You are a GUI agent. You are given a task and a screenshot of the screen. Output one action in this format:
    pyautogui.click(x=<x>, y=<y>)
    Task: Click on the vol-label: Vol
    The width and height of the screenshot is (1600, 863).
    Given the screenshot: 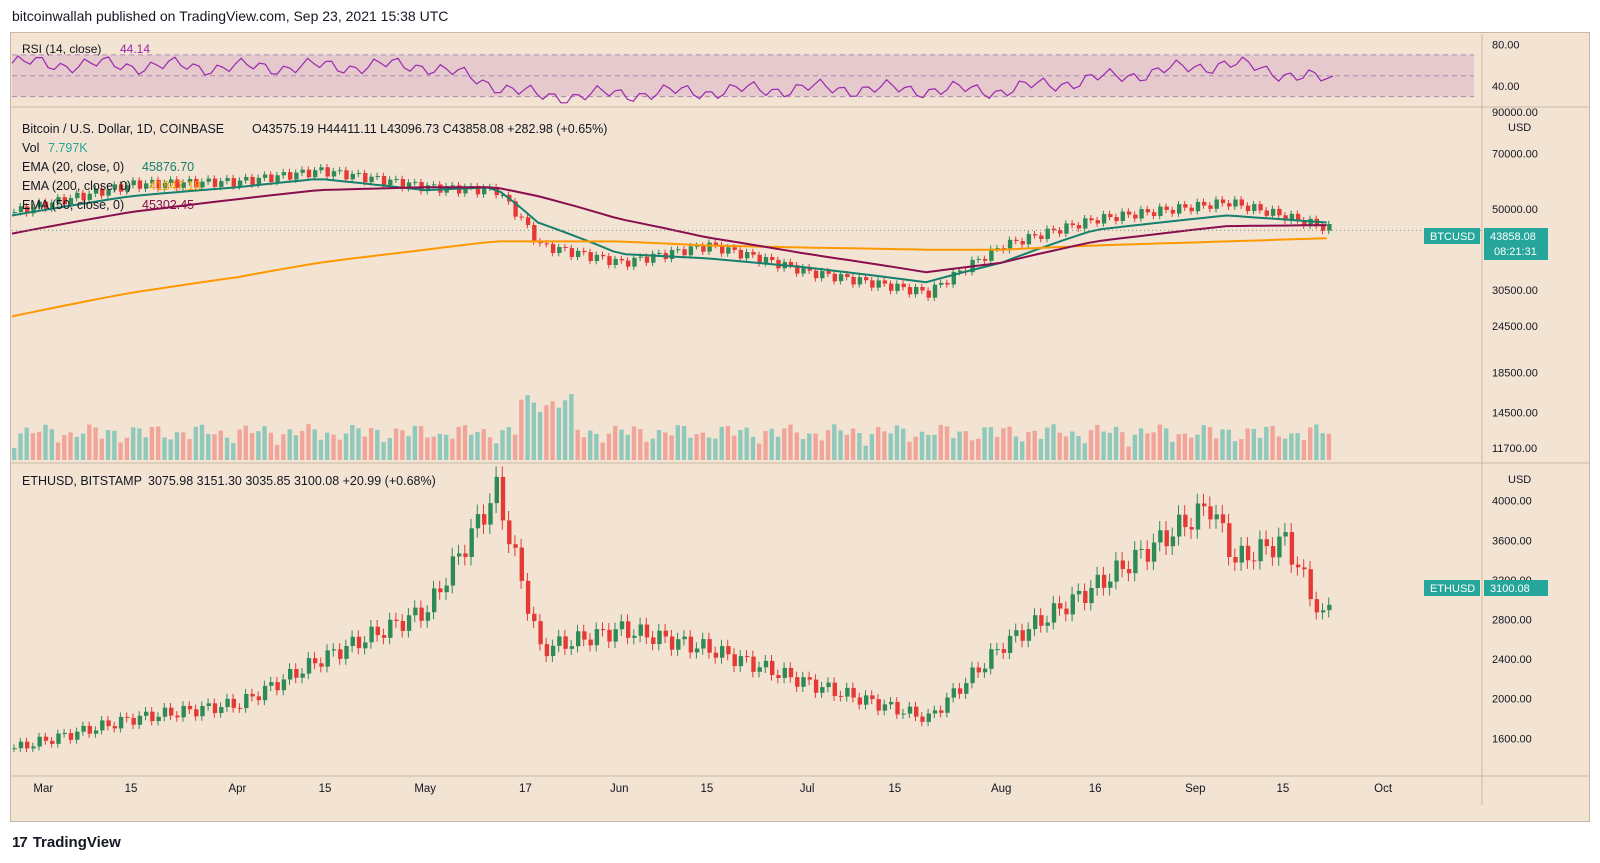 What is the action you would take?
    pyautogui.click(x=30, y=148)
    